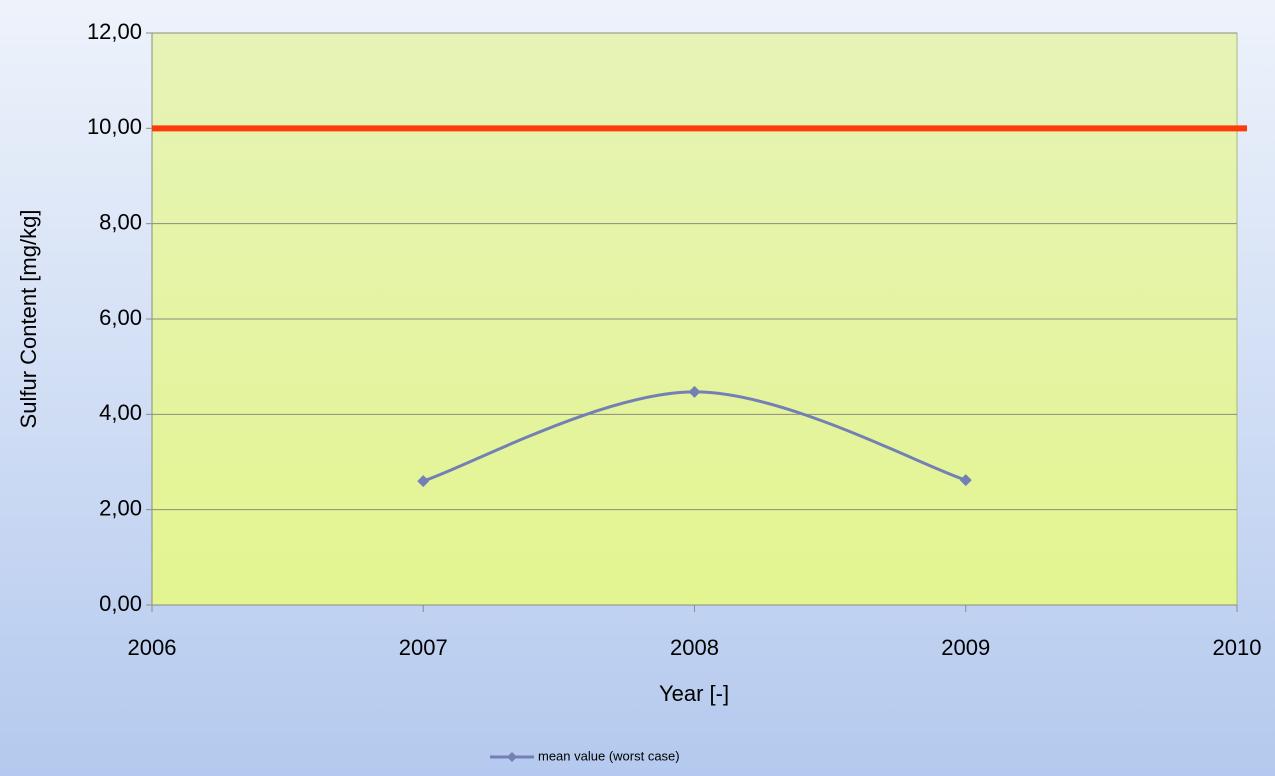  What do you see at coordinates (423, 647) in the screenshot?
I see `x-tick-label: 2007` at bounding box center [423, 647].